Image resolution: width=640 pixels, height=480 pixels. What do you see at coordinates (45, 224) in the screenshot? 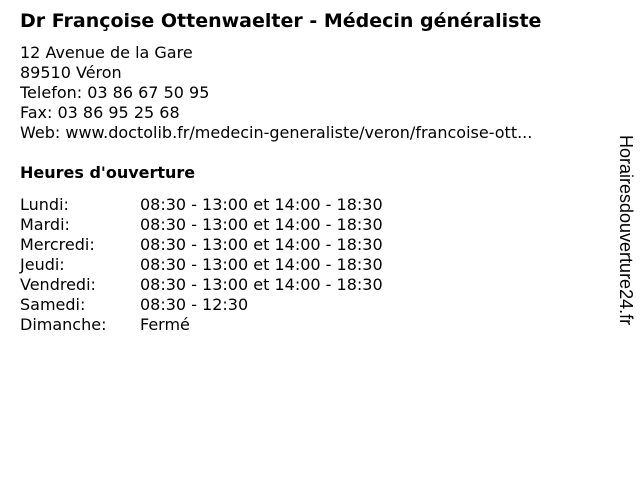
I see `day-label: Mardi:` at bounding box center [45, 224].